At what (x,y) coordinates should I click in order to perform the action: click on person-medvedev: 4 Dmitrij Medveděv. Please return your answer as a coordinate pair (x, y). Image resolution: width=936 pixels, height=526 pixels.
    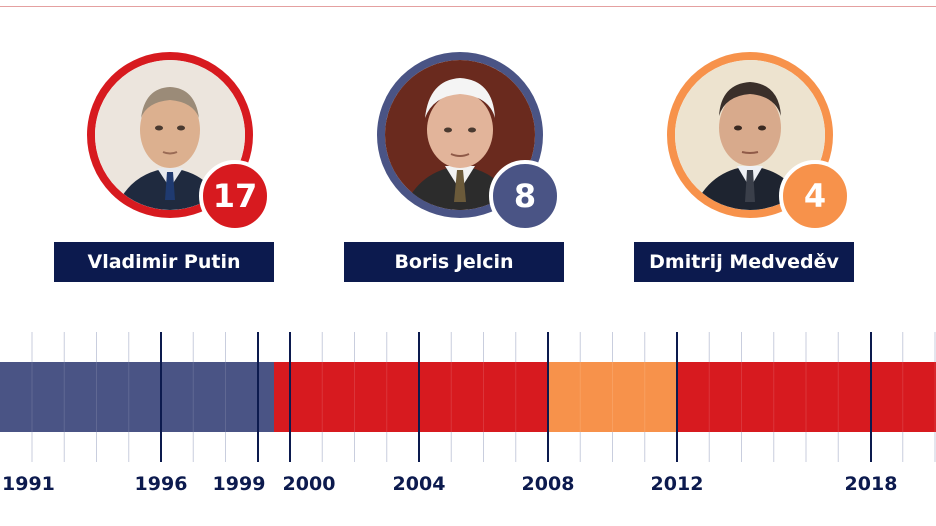
    Looking at the image, I should click on (749, 172).